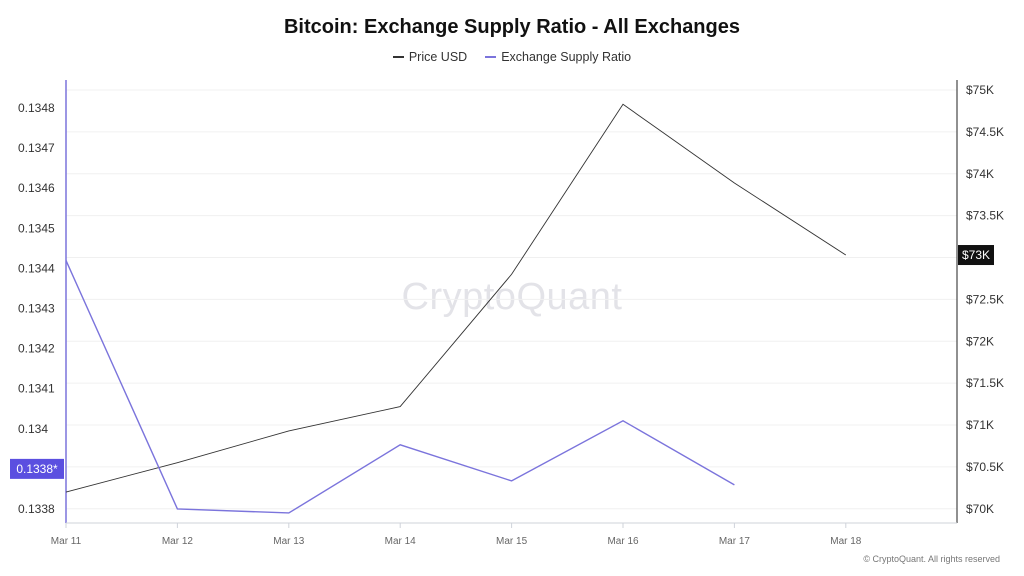 This screenshot has width=1024, height=576. I want to click on y-left-tick-label: 0.1347, so click(36, 148).